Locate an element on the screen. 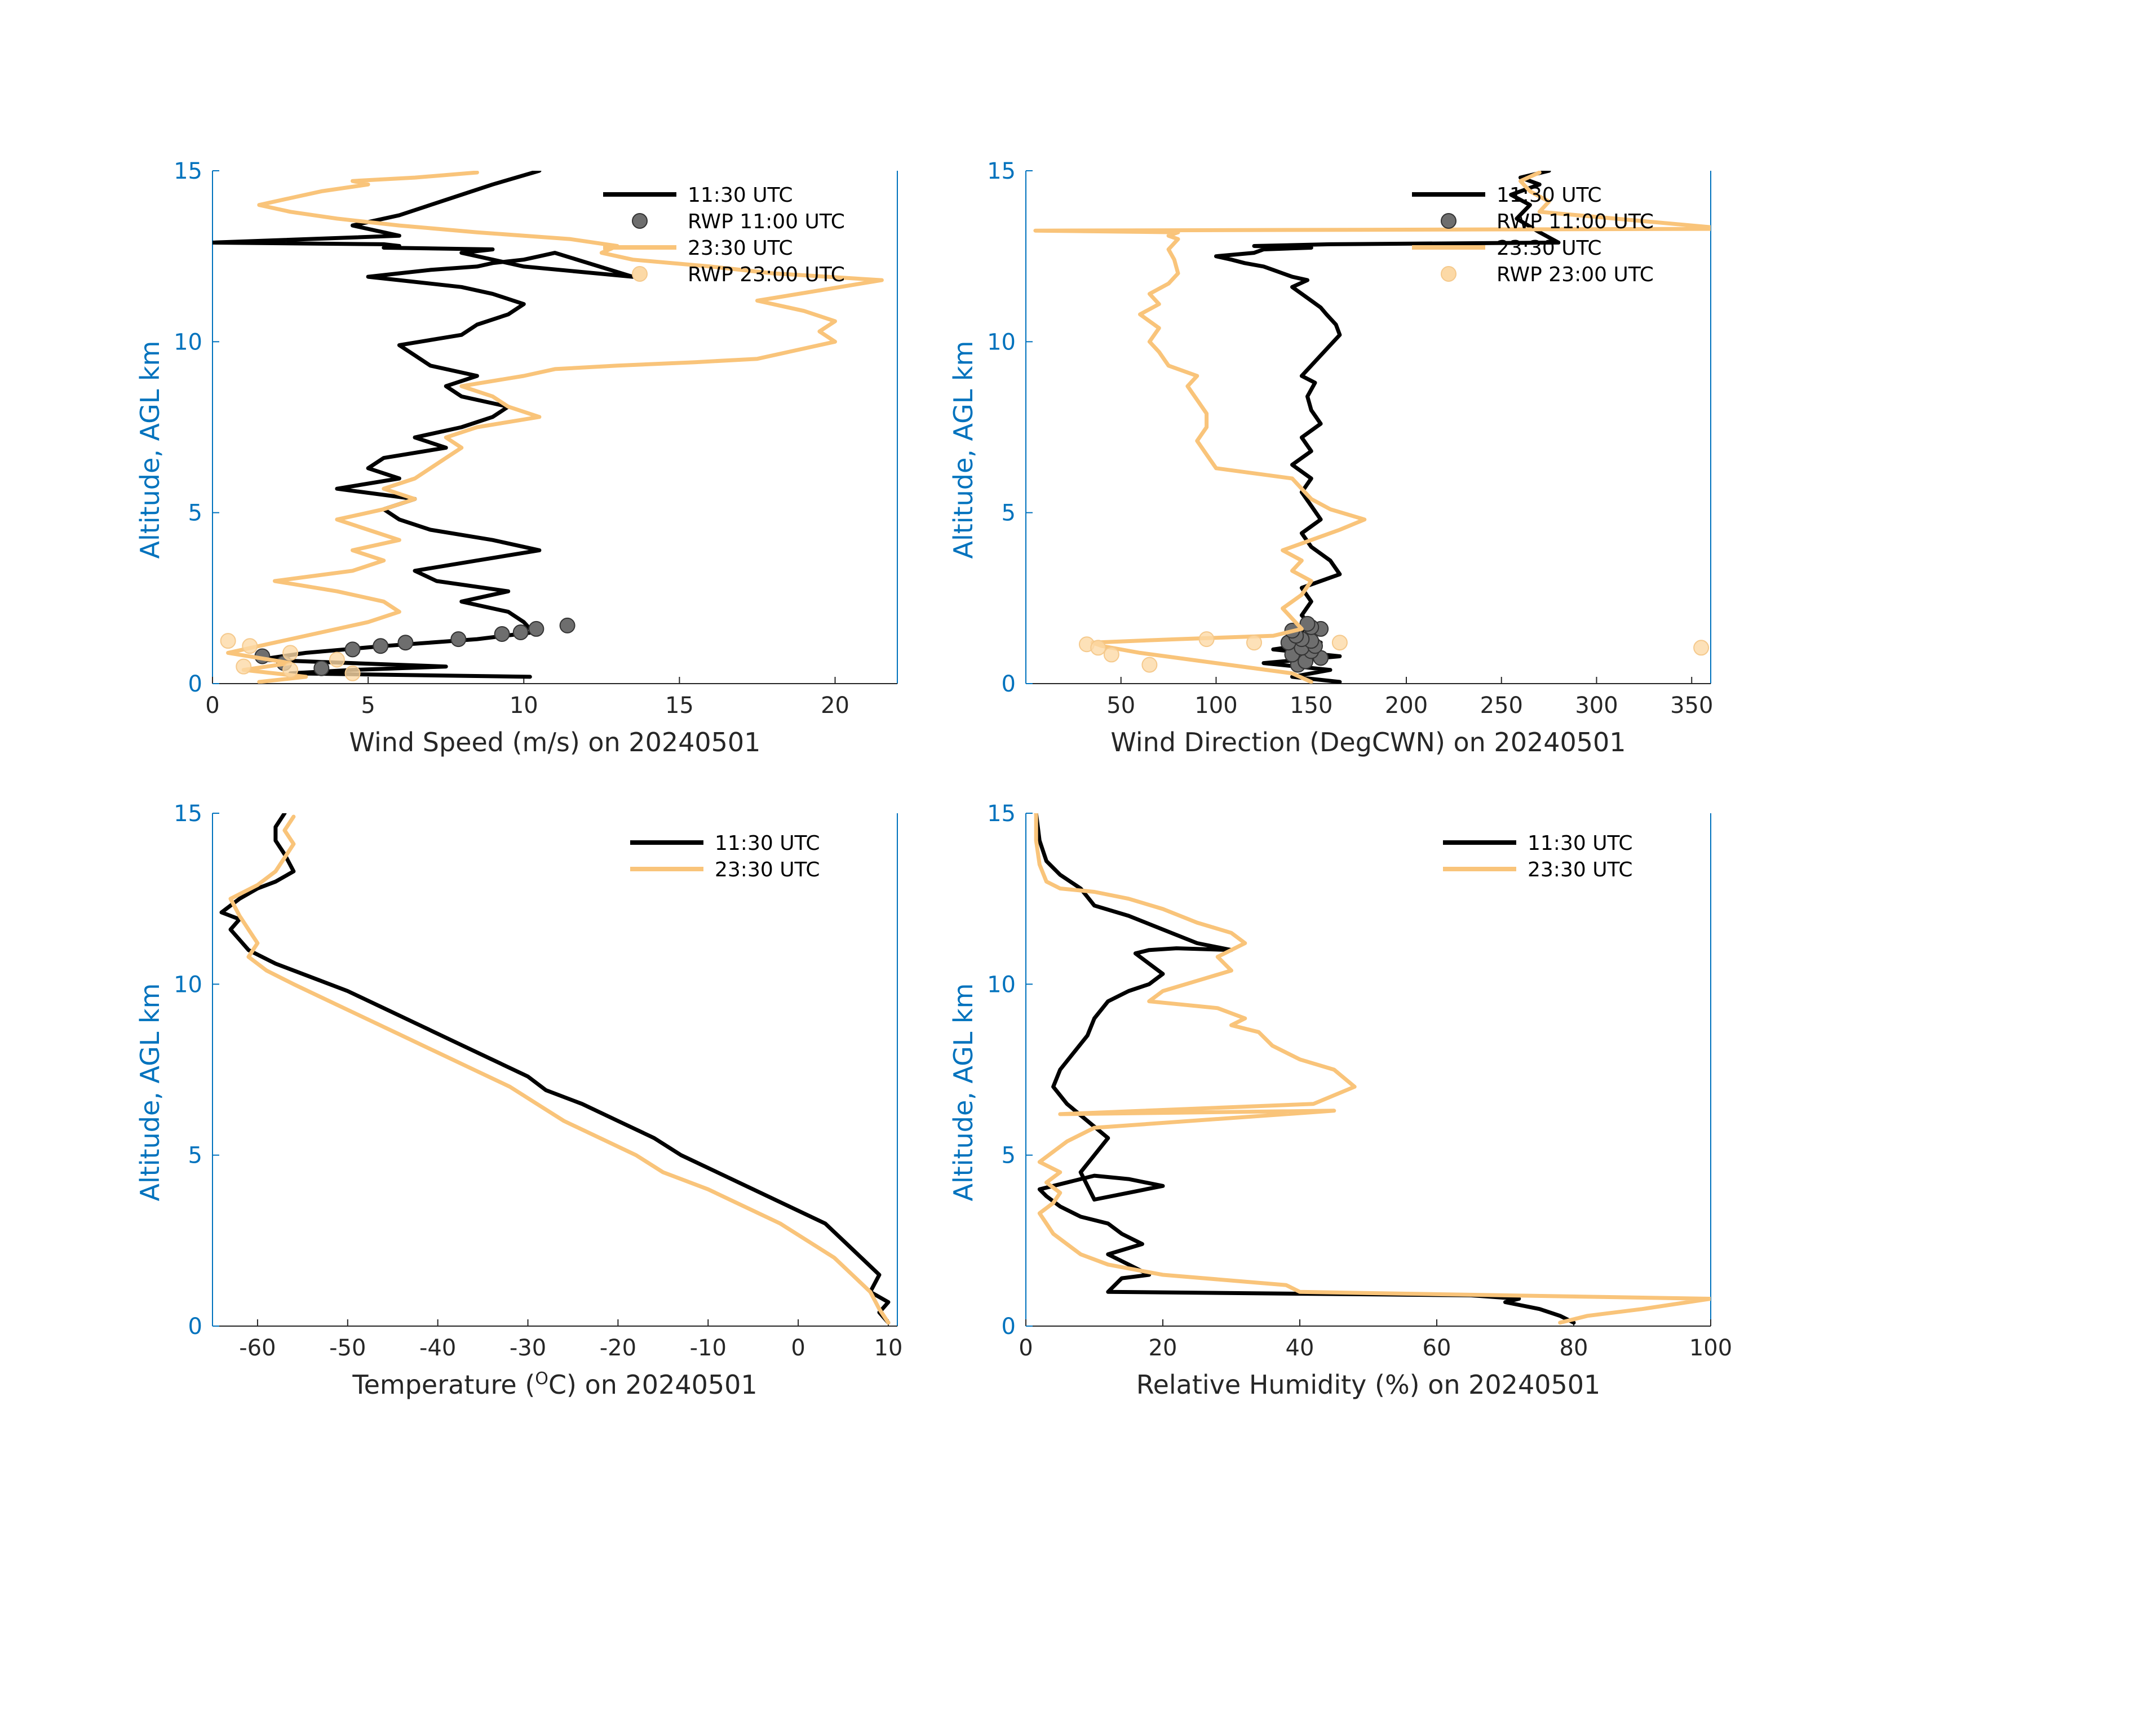 Image resolution: width=2156 pixels, height=1733 pixels. x-tick-label: 150 is located at coordinates (1311, 706).